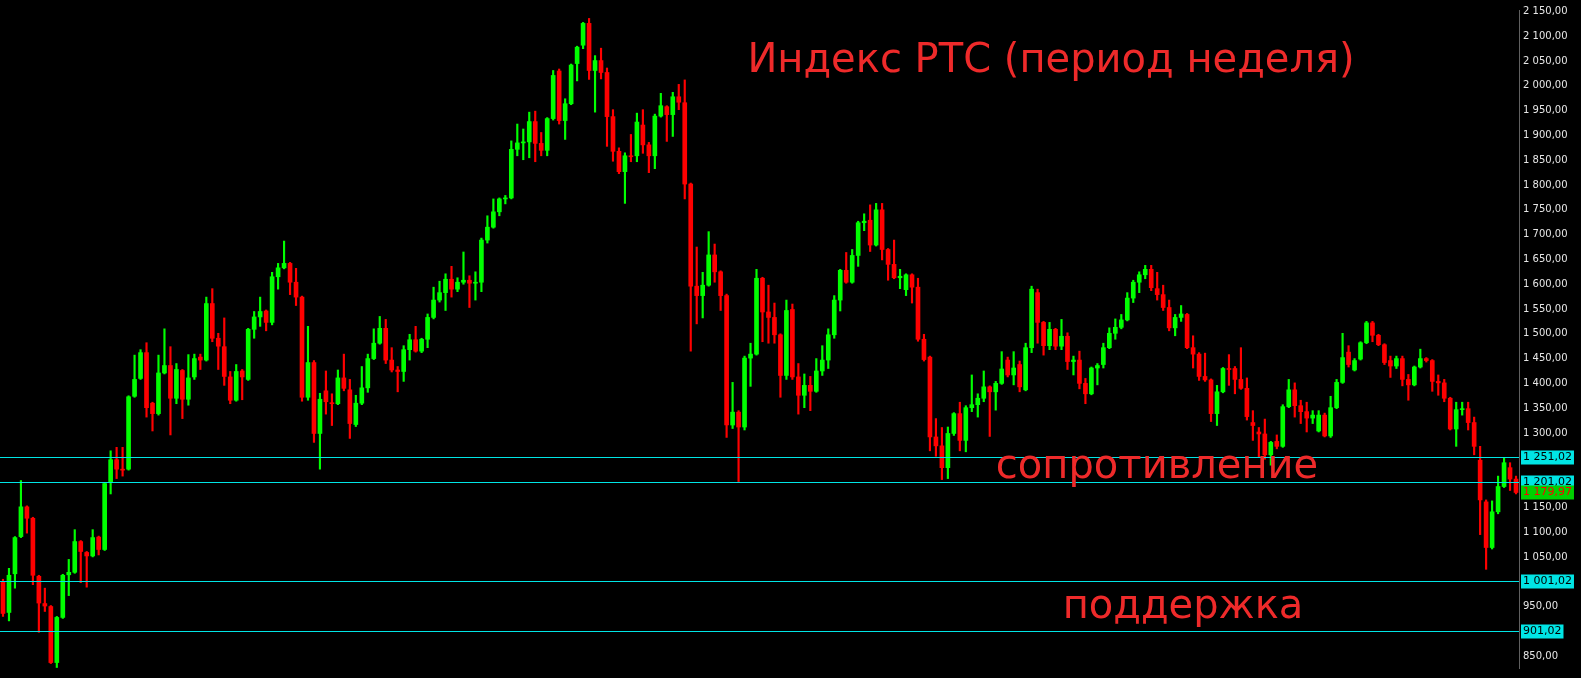  Describe the element at coordinates (1545, 556) in the screenshot. I see `y-tick-label: 1 050,00` at that location.